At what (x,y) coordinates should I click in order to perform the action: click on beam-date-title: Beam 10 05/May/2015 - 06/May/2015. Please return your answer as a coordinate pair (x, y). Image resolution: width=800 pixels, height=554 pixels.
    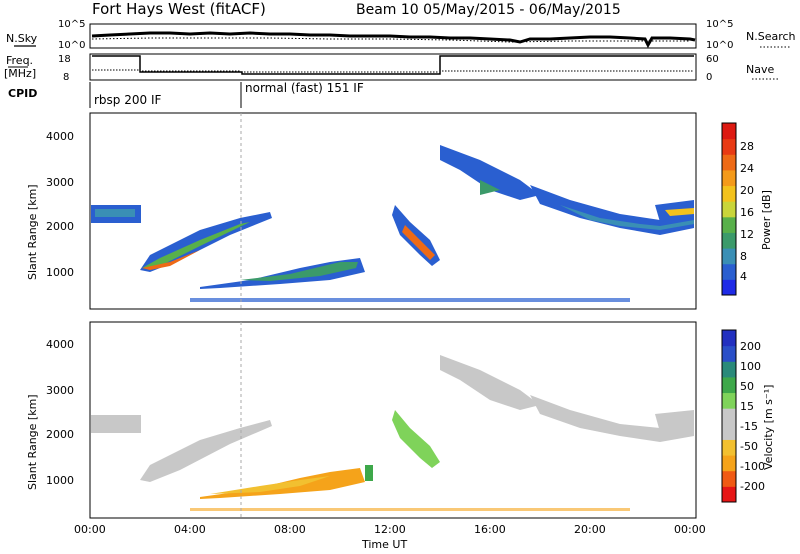
    Looking at the image, I should click on (488, 10).